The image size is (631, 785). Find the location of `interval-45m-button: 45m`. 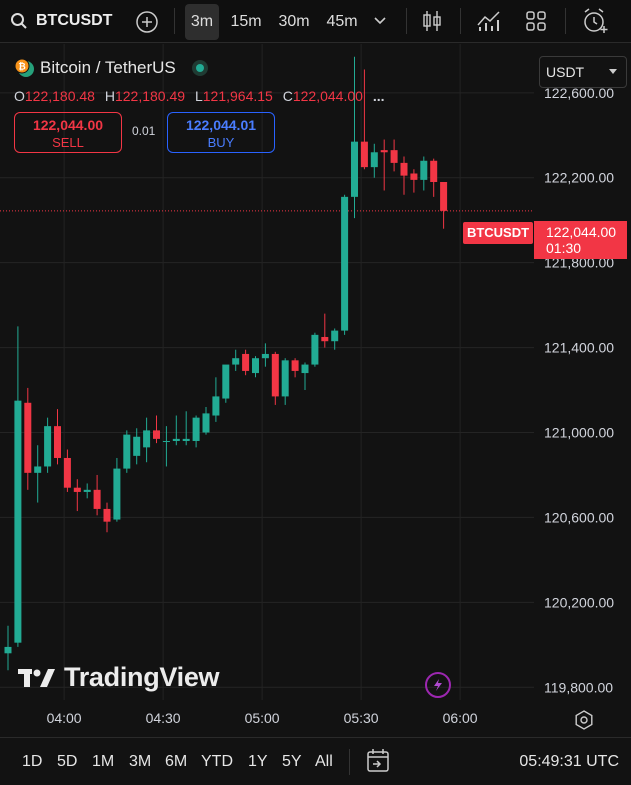

interval-45m-button: 45m is located at coordinates (342, 21).